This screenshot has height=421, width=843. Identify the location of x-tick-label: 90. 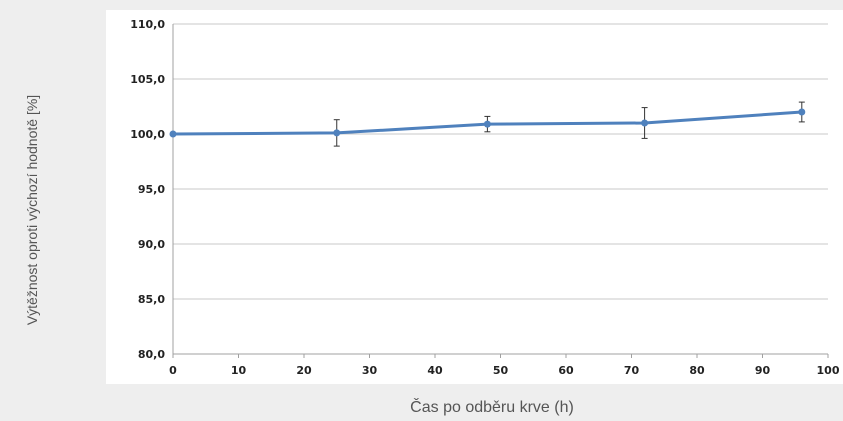
(763, 370).